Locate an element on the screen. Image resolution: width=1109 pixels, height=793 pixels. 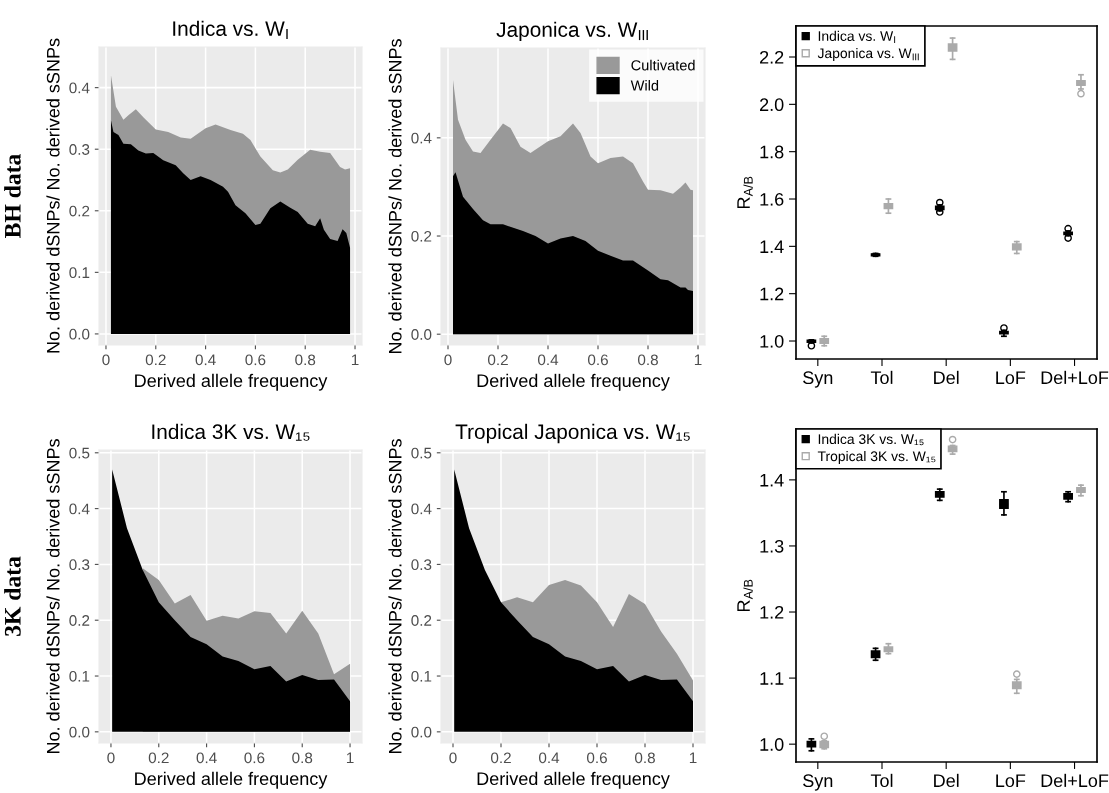
chart-title: Indica vs. W$_{I}$ is located at coordinates (230, 30).